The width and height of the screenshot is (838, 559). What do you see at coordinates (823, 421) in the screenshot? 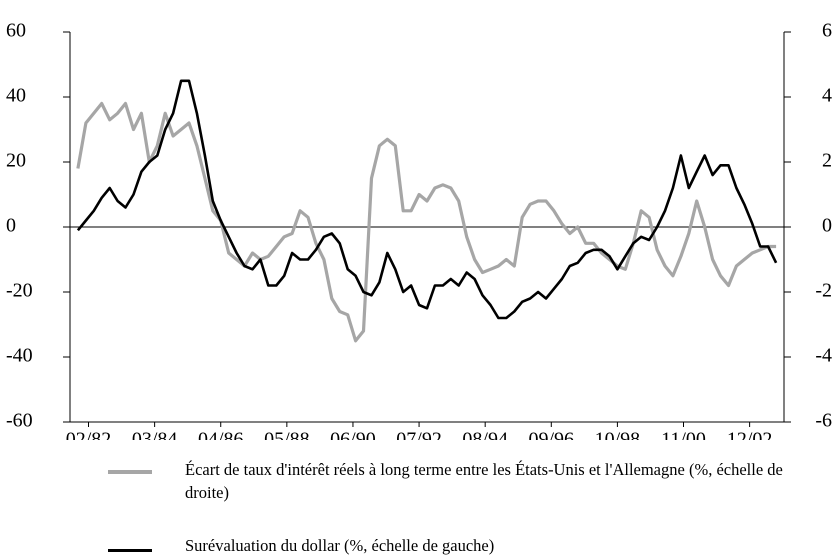
I see `y2-tick-label: -6` at bounding box center [823, 421].